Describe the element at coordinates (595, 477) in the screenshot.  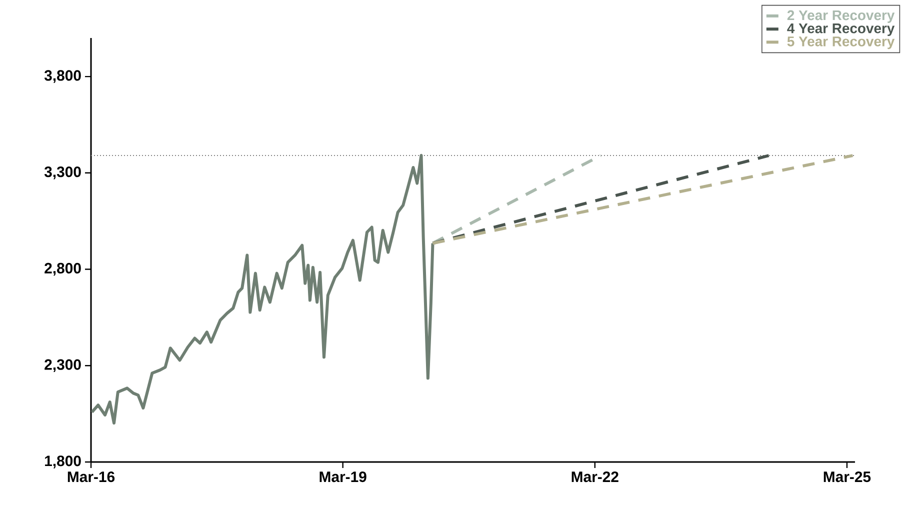
I see `x-tick-label: Mar-22` at that location.